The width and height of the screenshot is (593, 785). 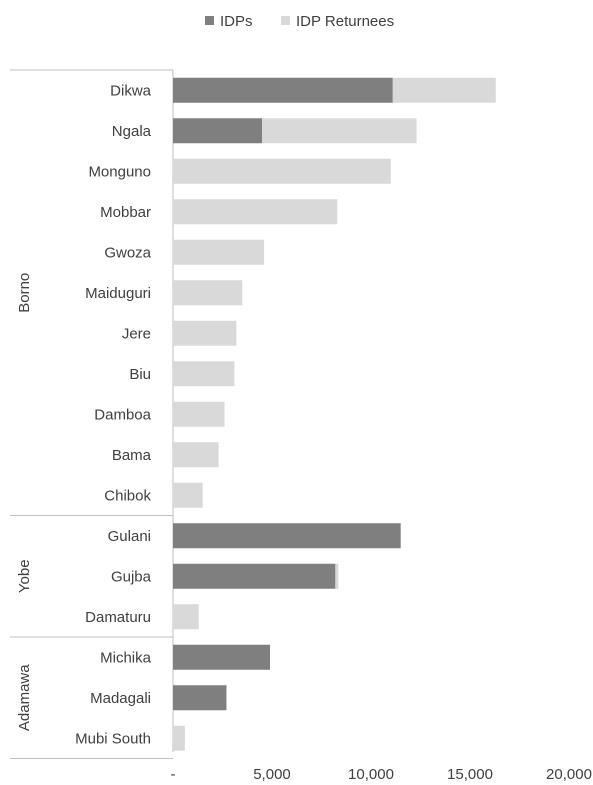 I want to click on bar-madagali-idps, so click(x=200, y=698).